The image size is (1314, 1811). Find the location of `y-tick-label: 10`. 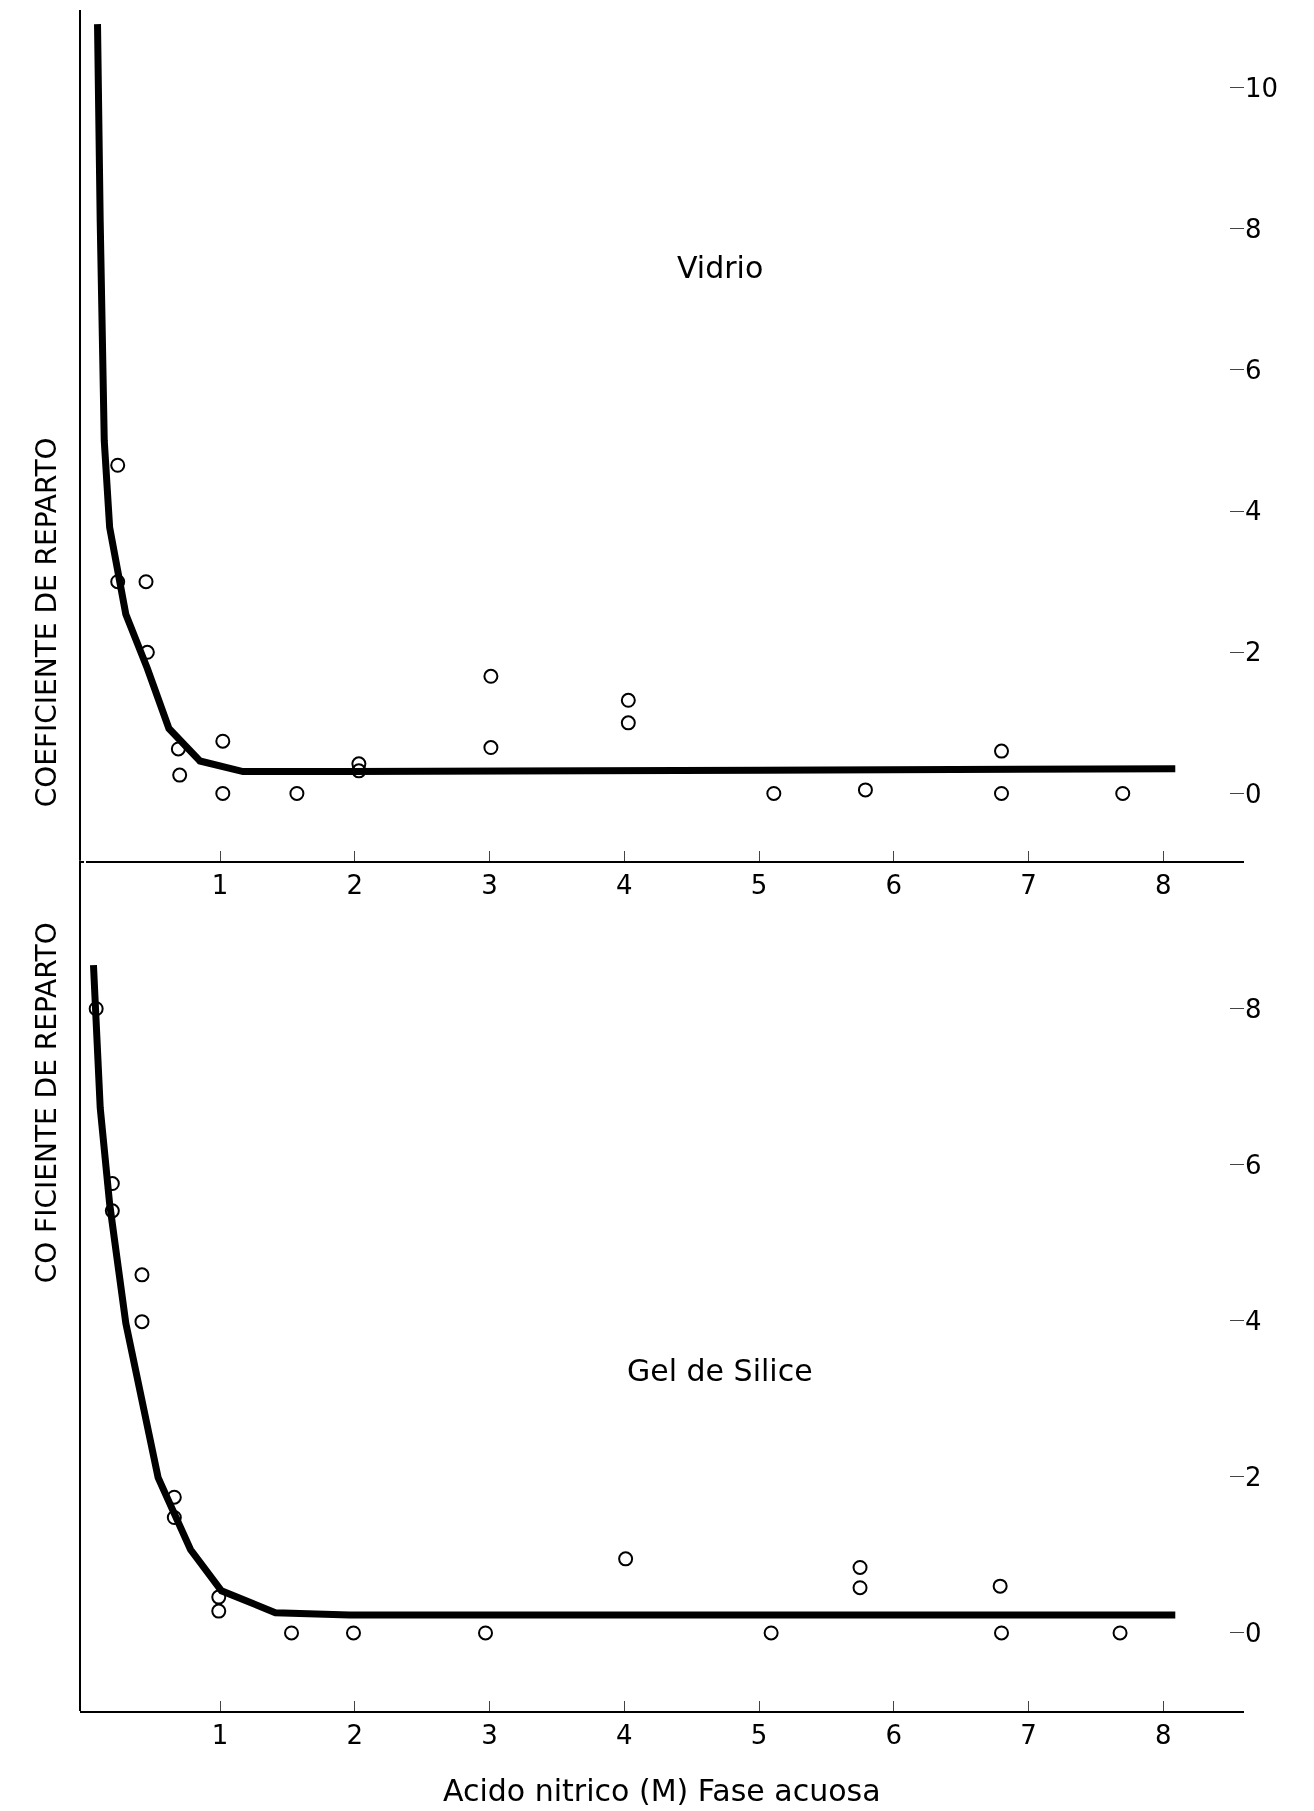

y-tick-label: 10 is located at coordinates (1262, 87).